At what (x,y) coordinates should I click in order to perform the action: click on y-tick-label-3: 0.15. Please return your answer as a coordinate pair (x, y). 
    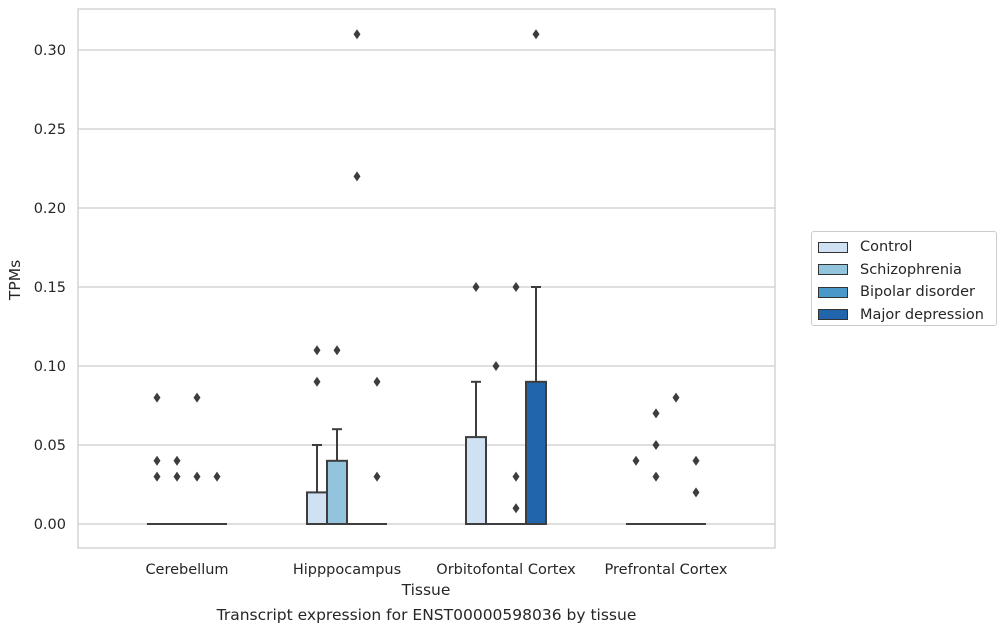
    Looking at the image, I should click on (50, 288).